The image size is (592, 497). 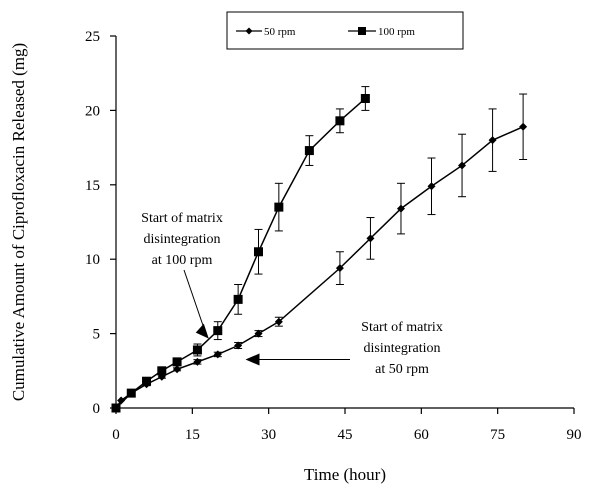 I want to click on arrow-100rpm-head, so click(x=202, y=331).